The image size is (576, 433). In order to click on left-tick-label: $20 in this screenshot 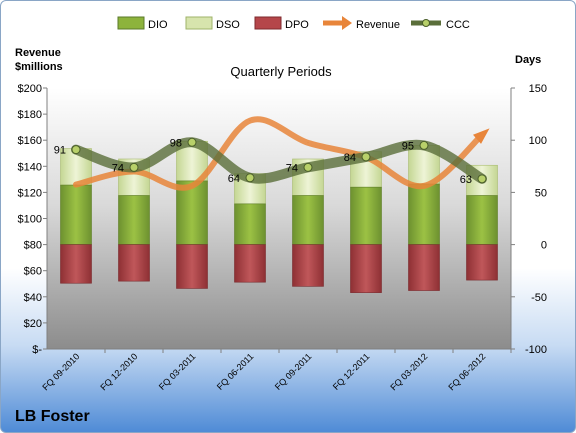, I will do `click(33, 324)`.